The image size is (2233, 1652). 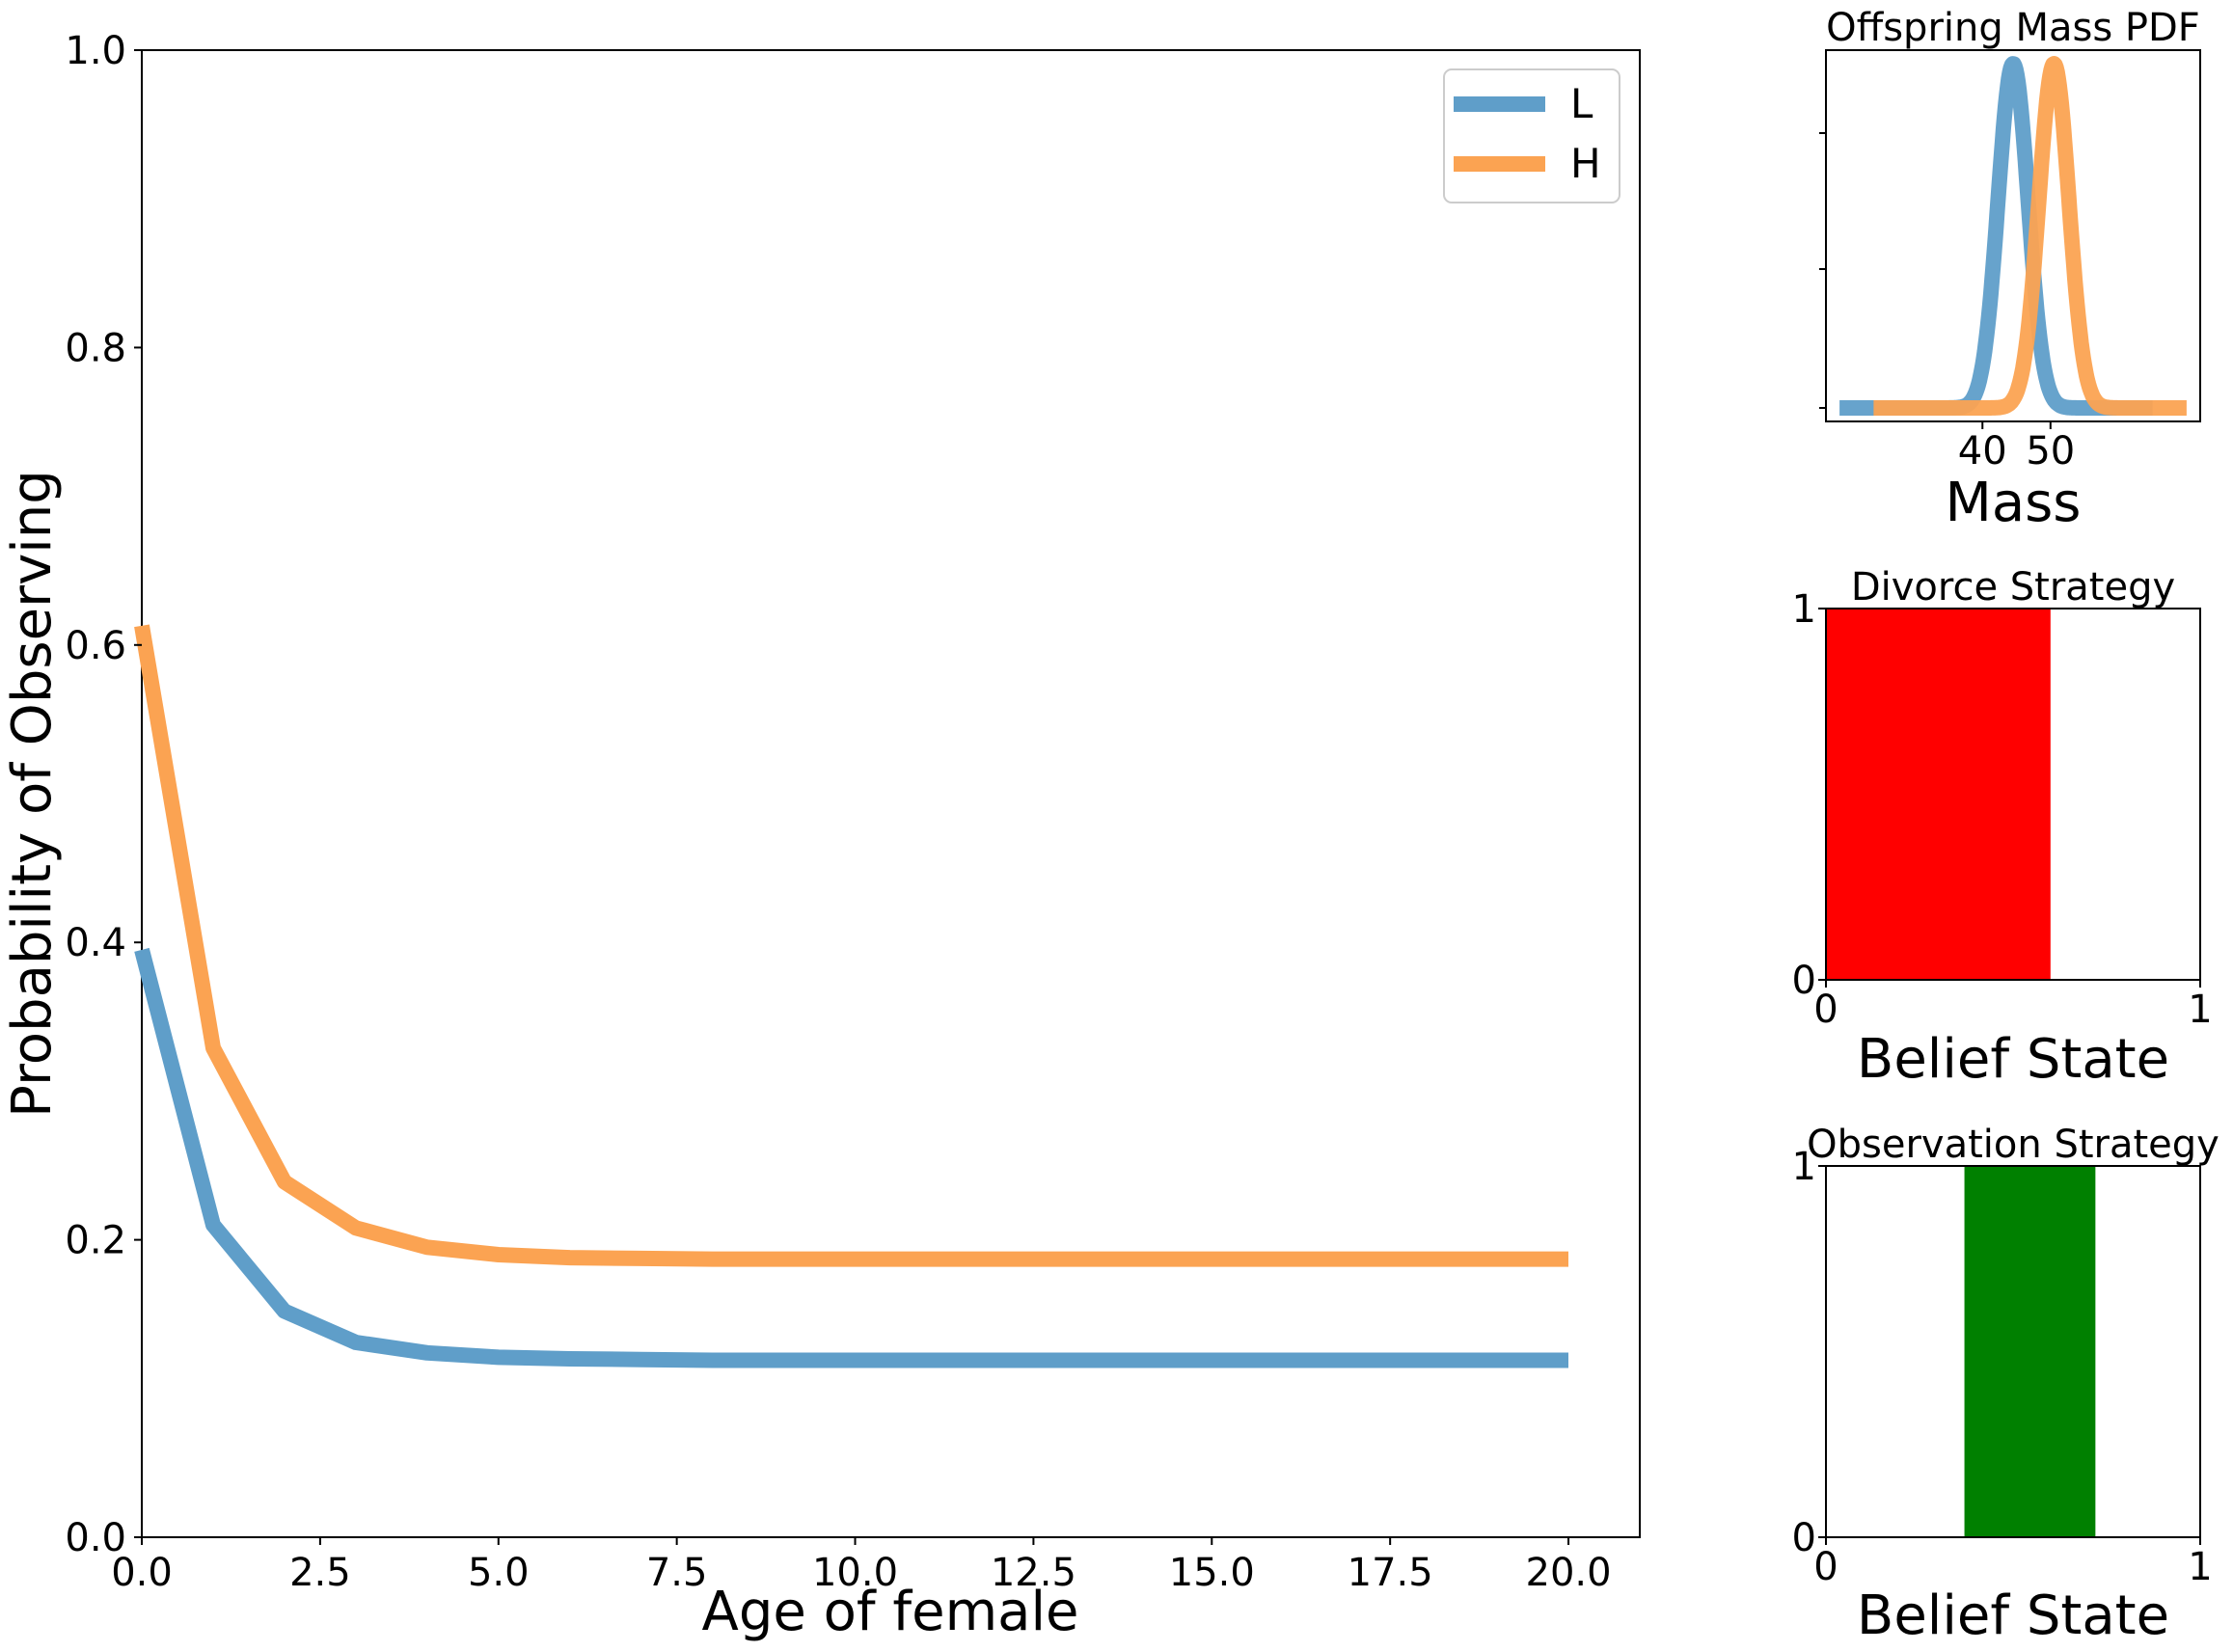 I want to click on legend-label-l: L, so click(x=1582, y=103).